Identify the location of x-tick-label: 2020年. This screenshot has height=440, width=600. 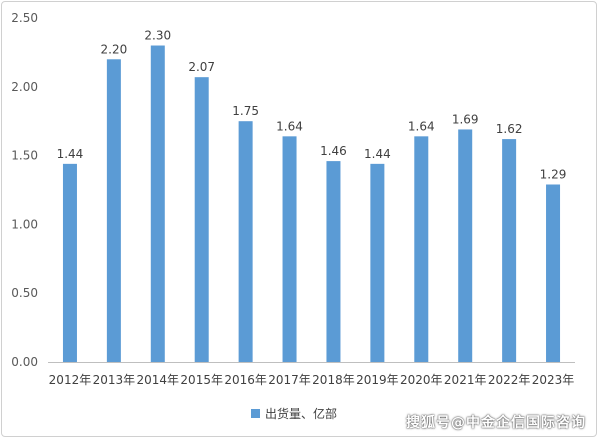
(421, 380).